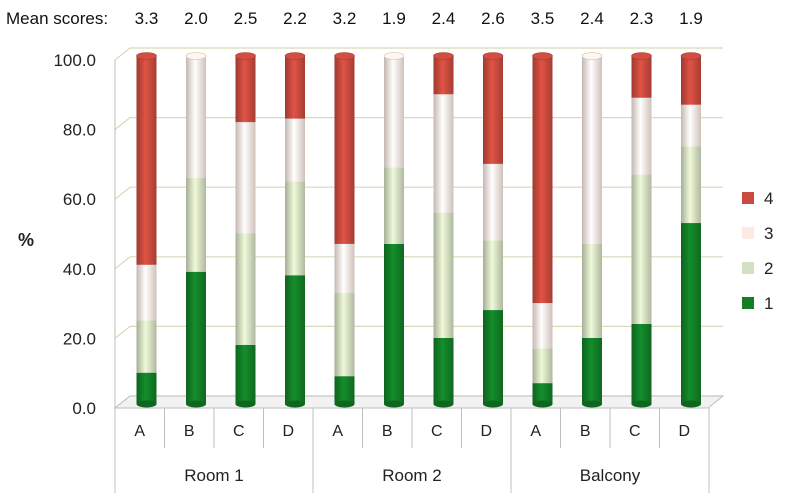  I want to click on mean-score: 2.5, so click(246, 18).